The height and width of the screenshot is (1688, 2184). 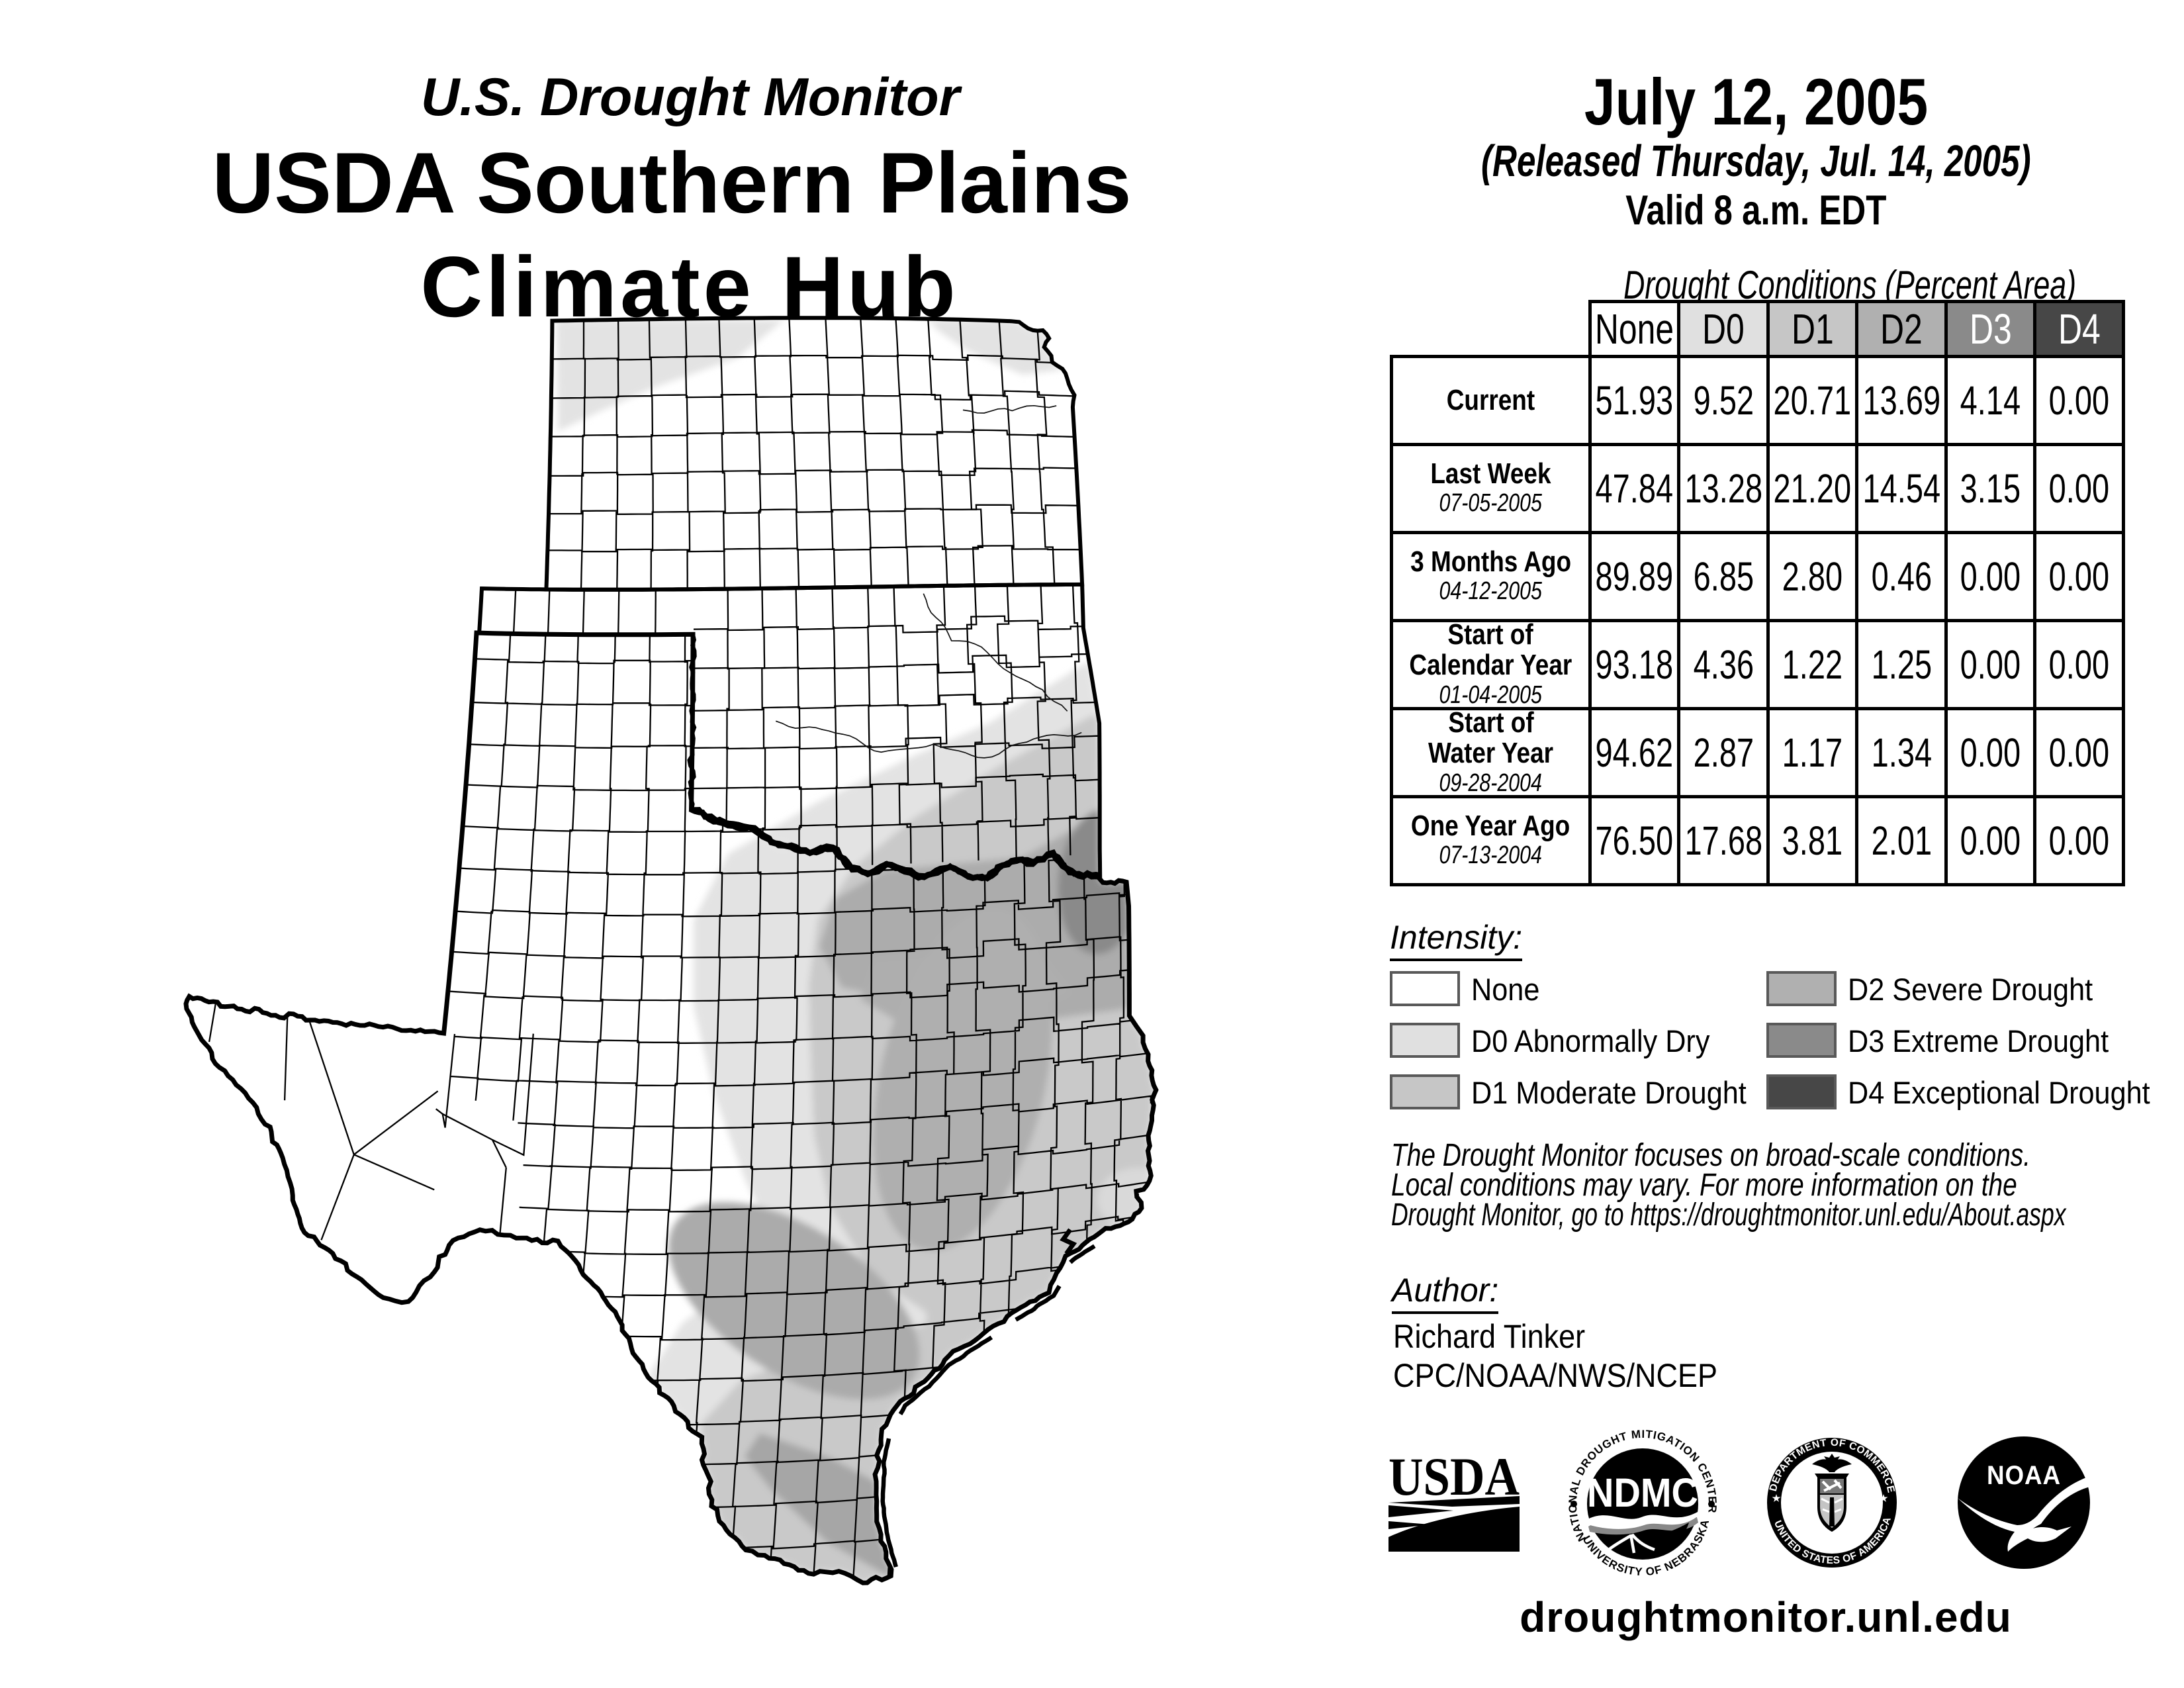 What do you see at coordinates (1642, 1492) in the screenshot?
I see `svg-text: NDMC` at bounding box center [1642, 1492].